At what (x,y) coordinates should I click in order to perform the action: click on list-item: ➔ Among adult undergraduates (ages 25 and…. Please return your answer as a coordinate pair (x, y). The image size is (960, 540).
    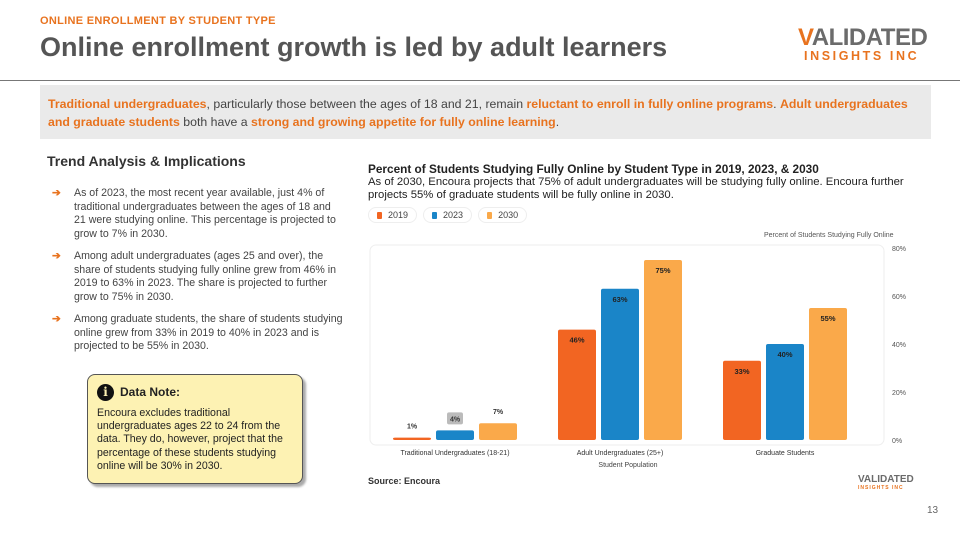
    Looking at the image, I should click on (194, 276).